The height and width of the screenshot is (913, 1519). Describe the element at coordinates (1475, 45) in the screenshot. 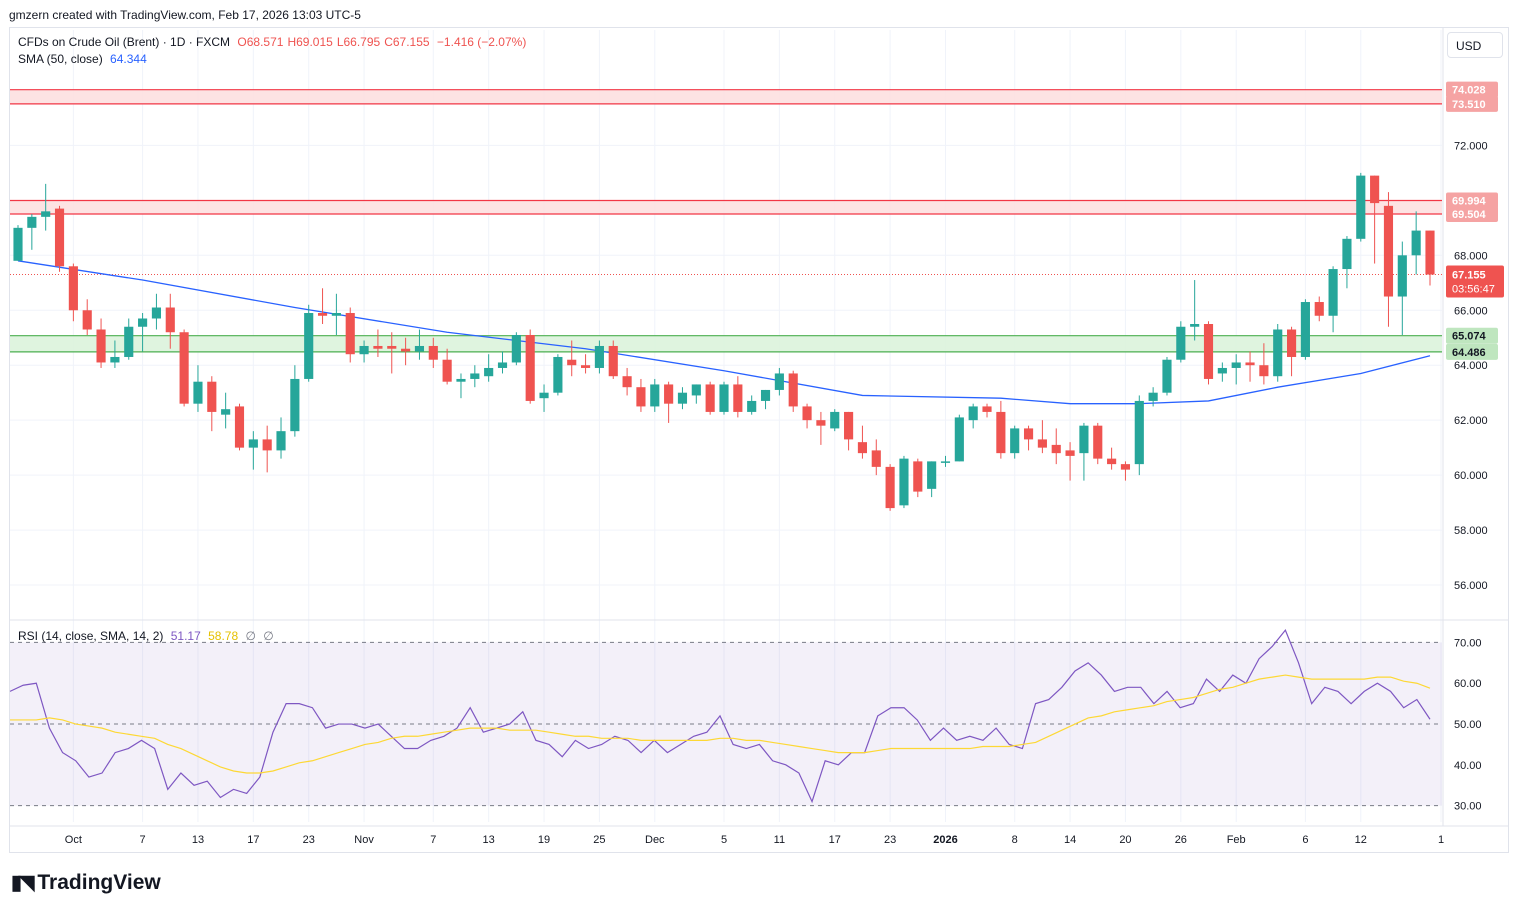

I see `currency-button: USD` at that location.